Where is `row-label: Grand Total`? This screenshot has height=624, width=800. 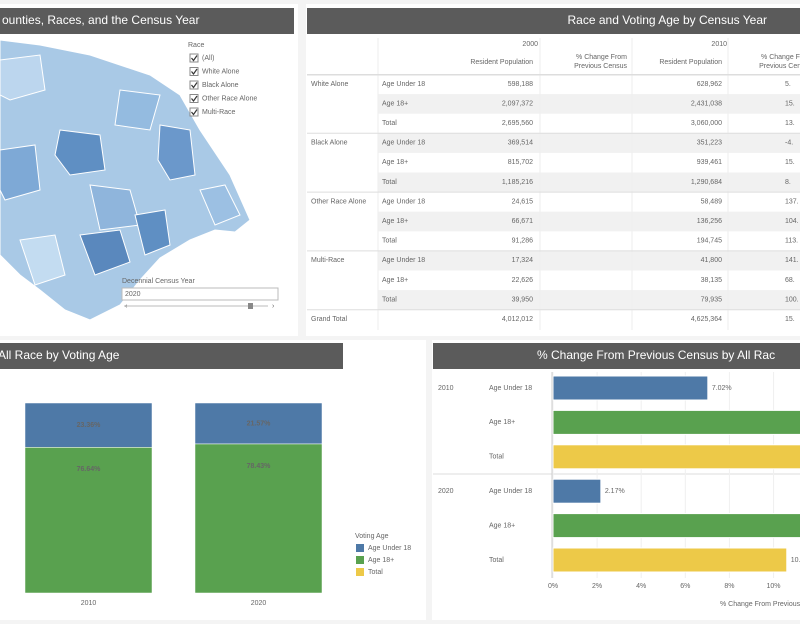
row-label: Grand Total is located at coordinates (329, 319).